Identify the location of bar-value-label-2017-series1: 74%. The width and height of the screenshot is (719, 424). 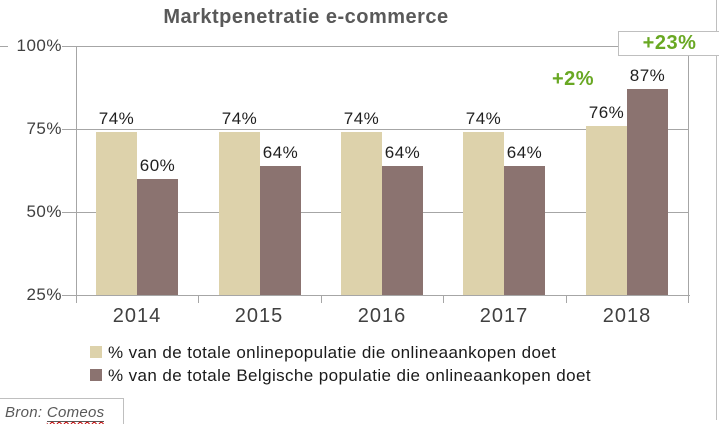
(483, 118).